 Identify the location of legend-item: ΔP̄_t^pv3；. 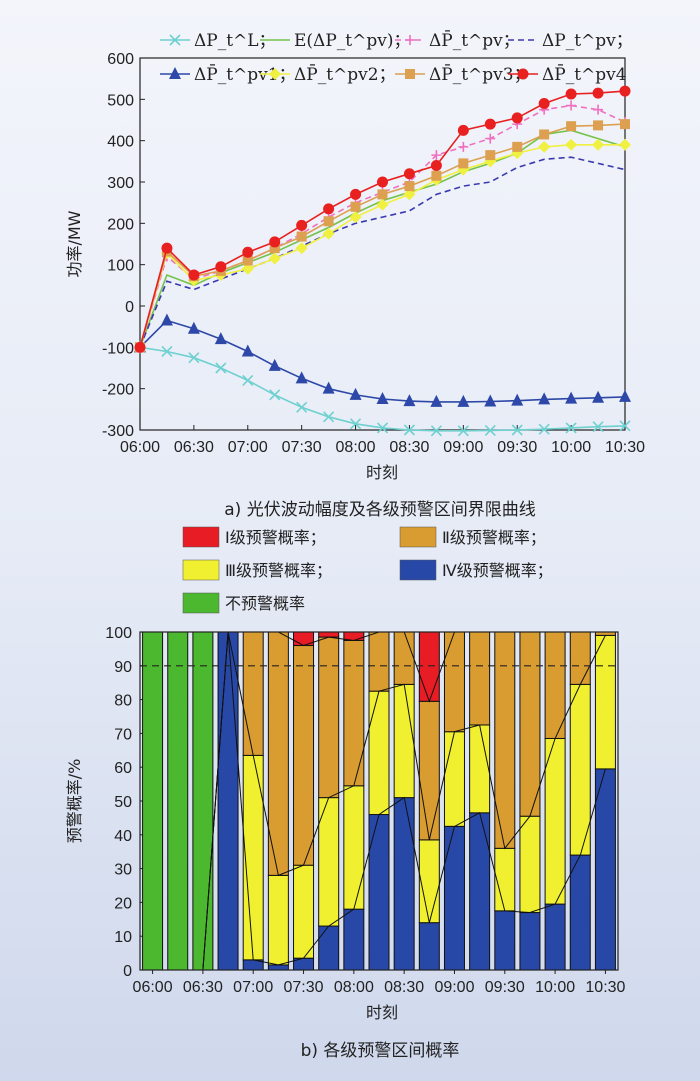
(463, 74).